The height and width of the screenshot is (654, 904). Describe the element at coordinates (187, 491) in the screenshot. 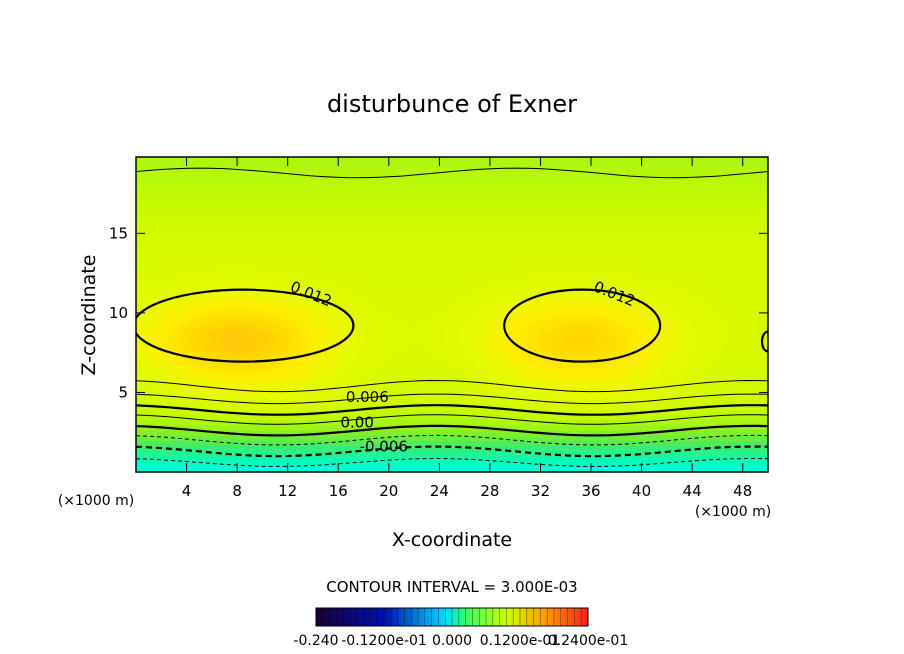

I see `x-tick-label: 4` at that location.